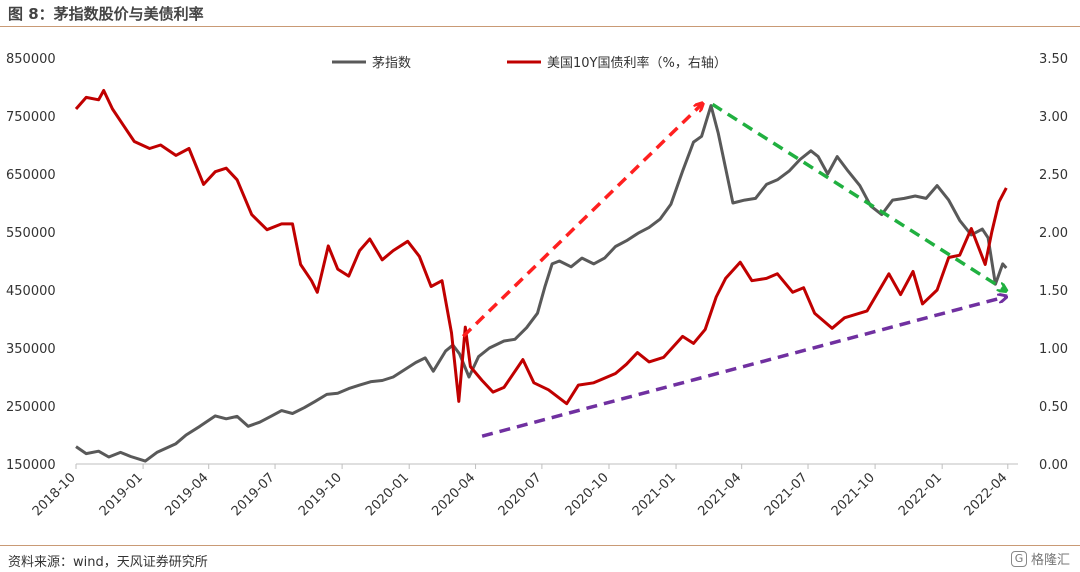 The width and height of the screenshot is (1080, 572). Describe the element at coordinates (31, 291) in the screenshot. I see `y-left-tick-label: 450000` at that location.